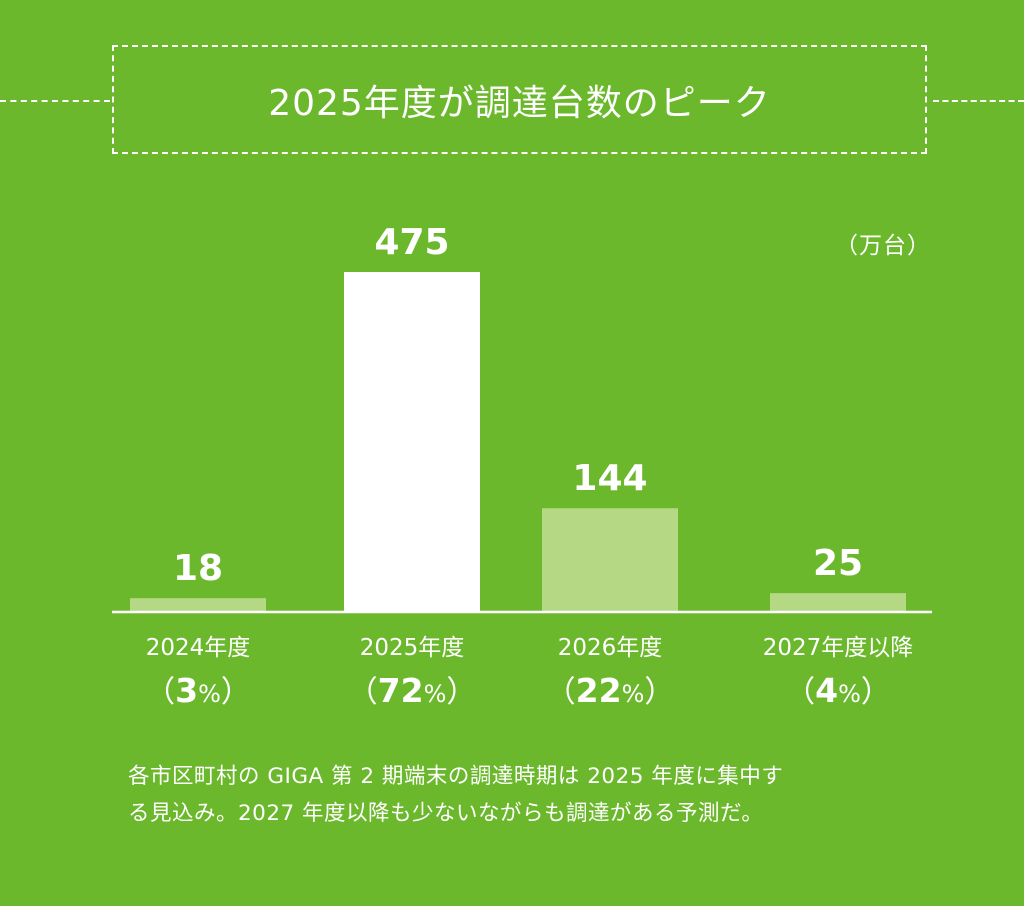 The height and width of the screenshot is (906, 1024). I want to click on category-label-2: 2025年度, so click(412, 648).